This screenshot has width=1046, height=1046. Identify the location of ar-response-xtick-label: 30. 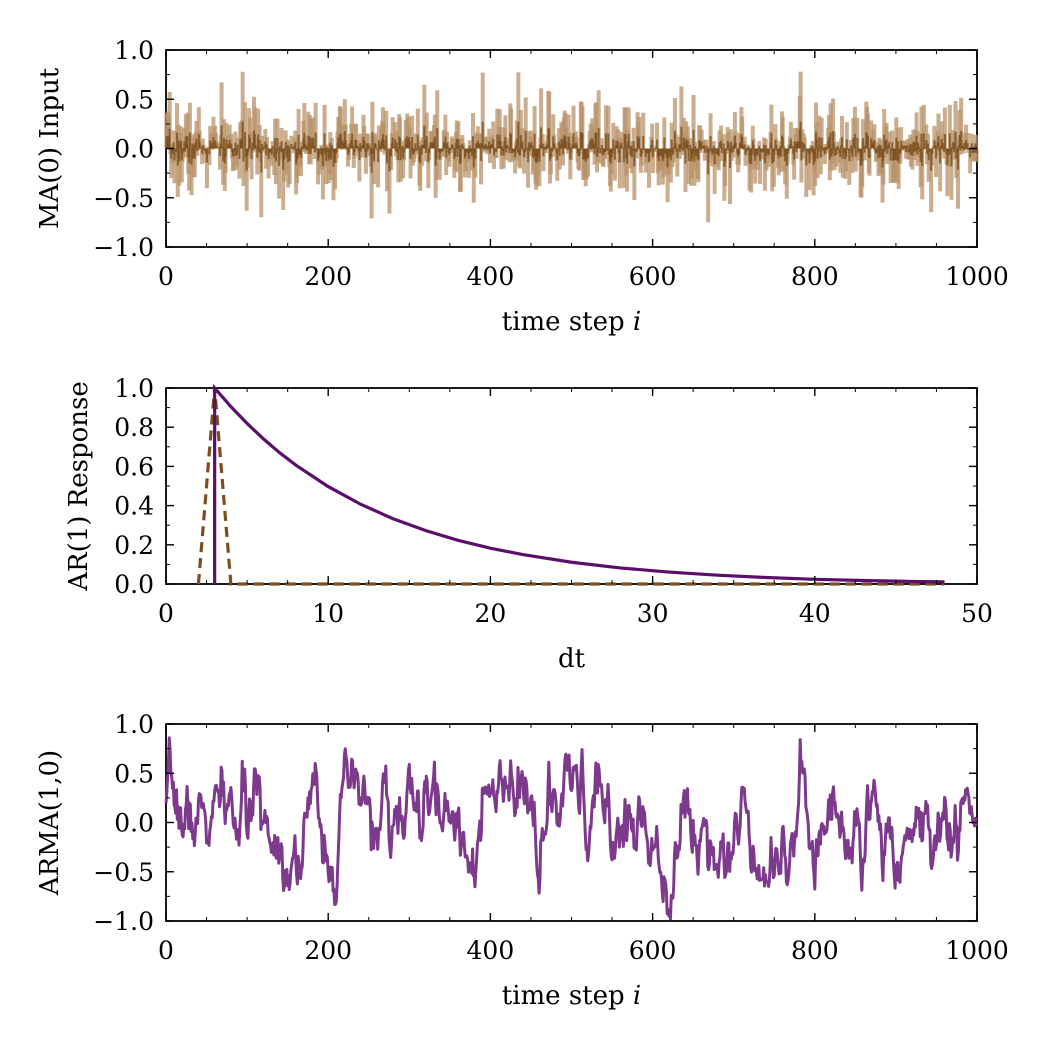
(653, 613).